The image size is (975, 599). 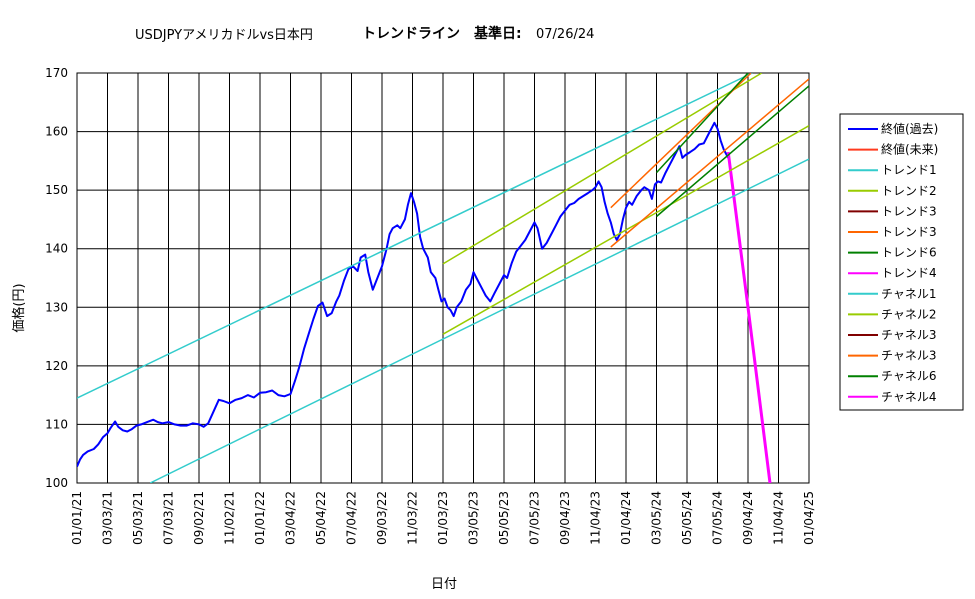 What do you see at coordinates (909, 149) in the screenshot?
I see `legend-entry: 終値(未来)` at bounding box center [909, 149].